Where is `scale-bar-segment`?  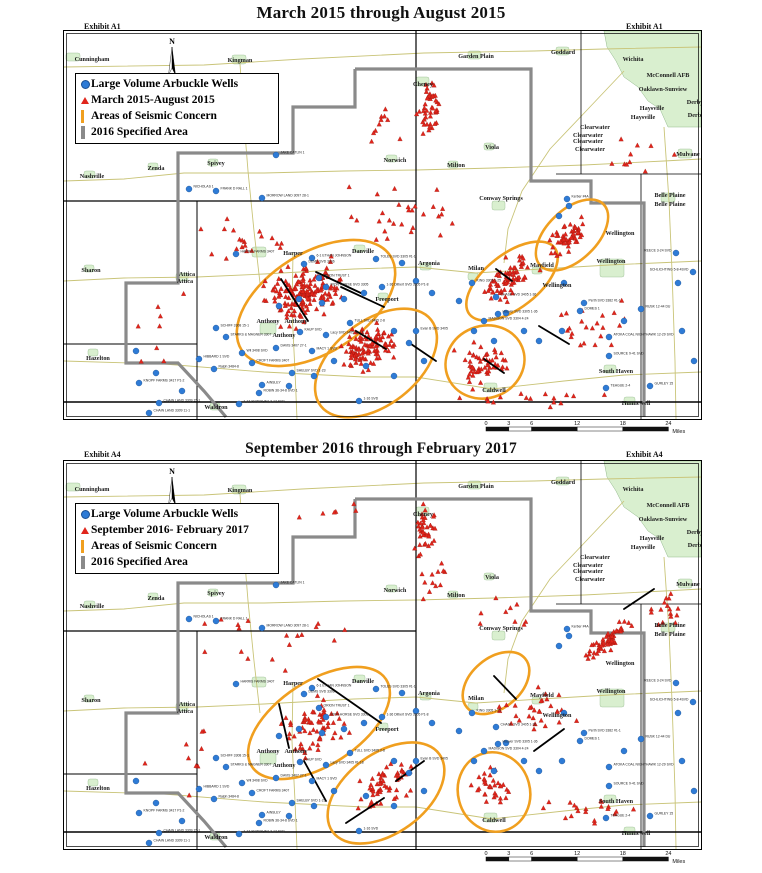 scale-bar-segment is located at coordinates (554, 429).